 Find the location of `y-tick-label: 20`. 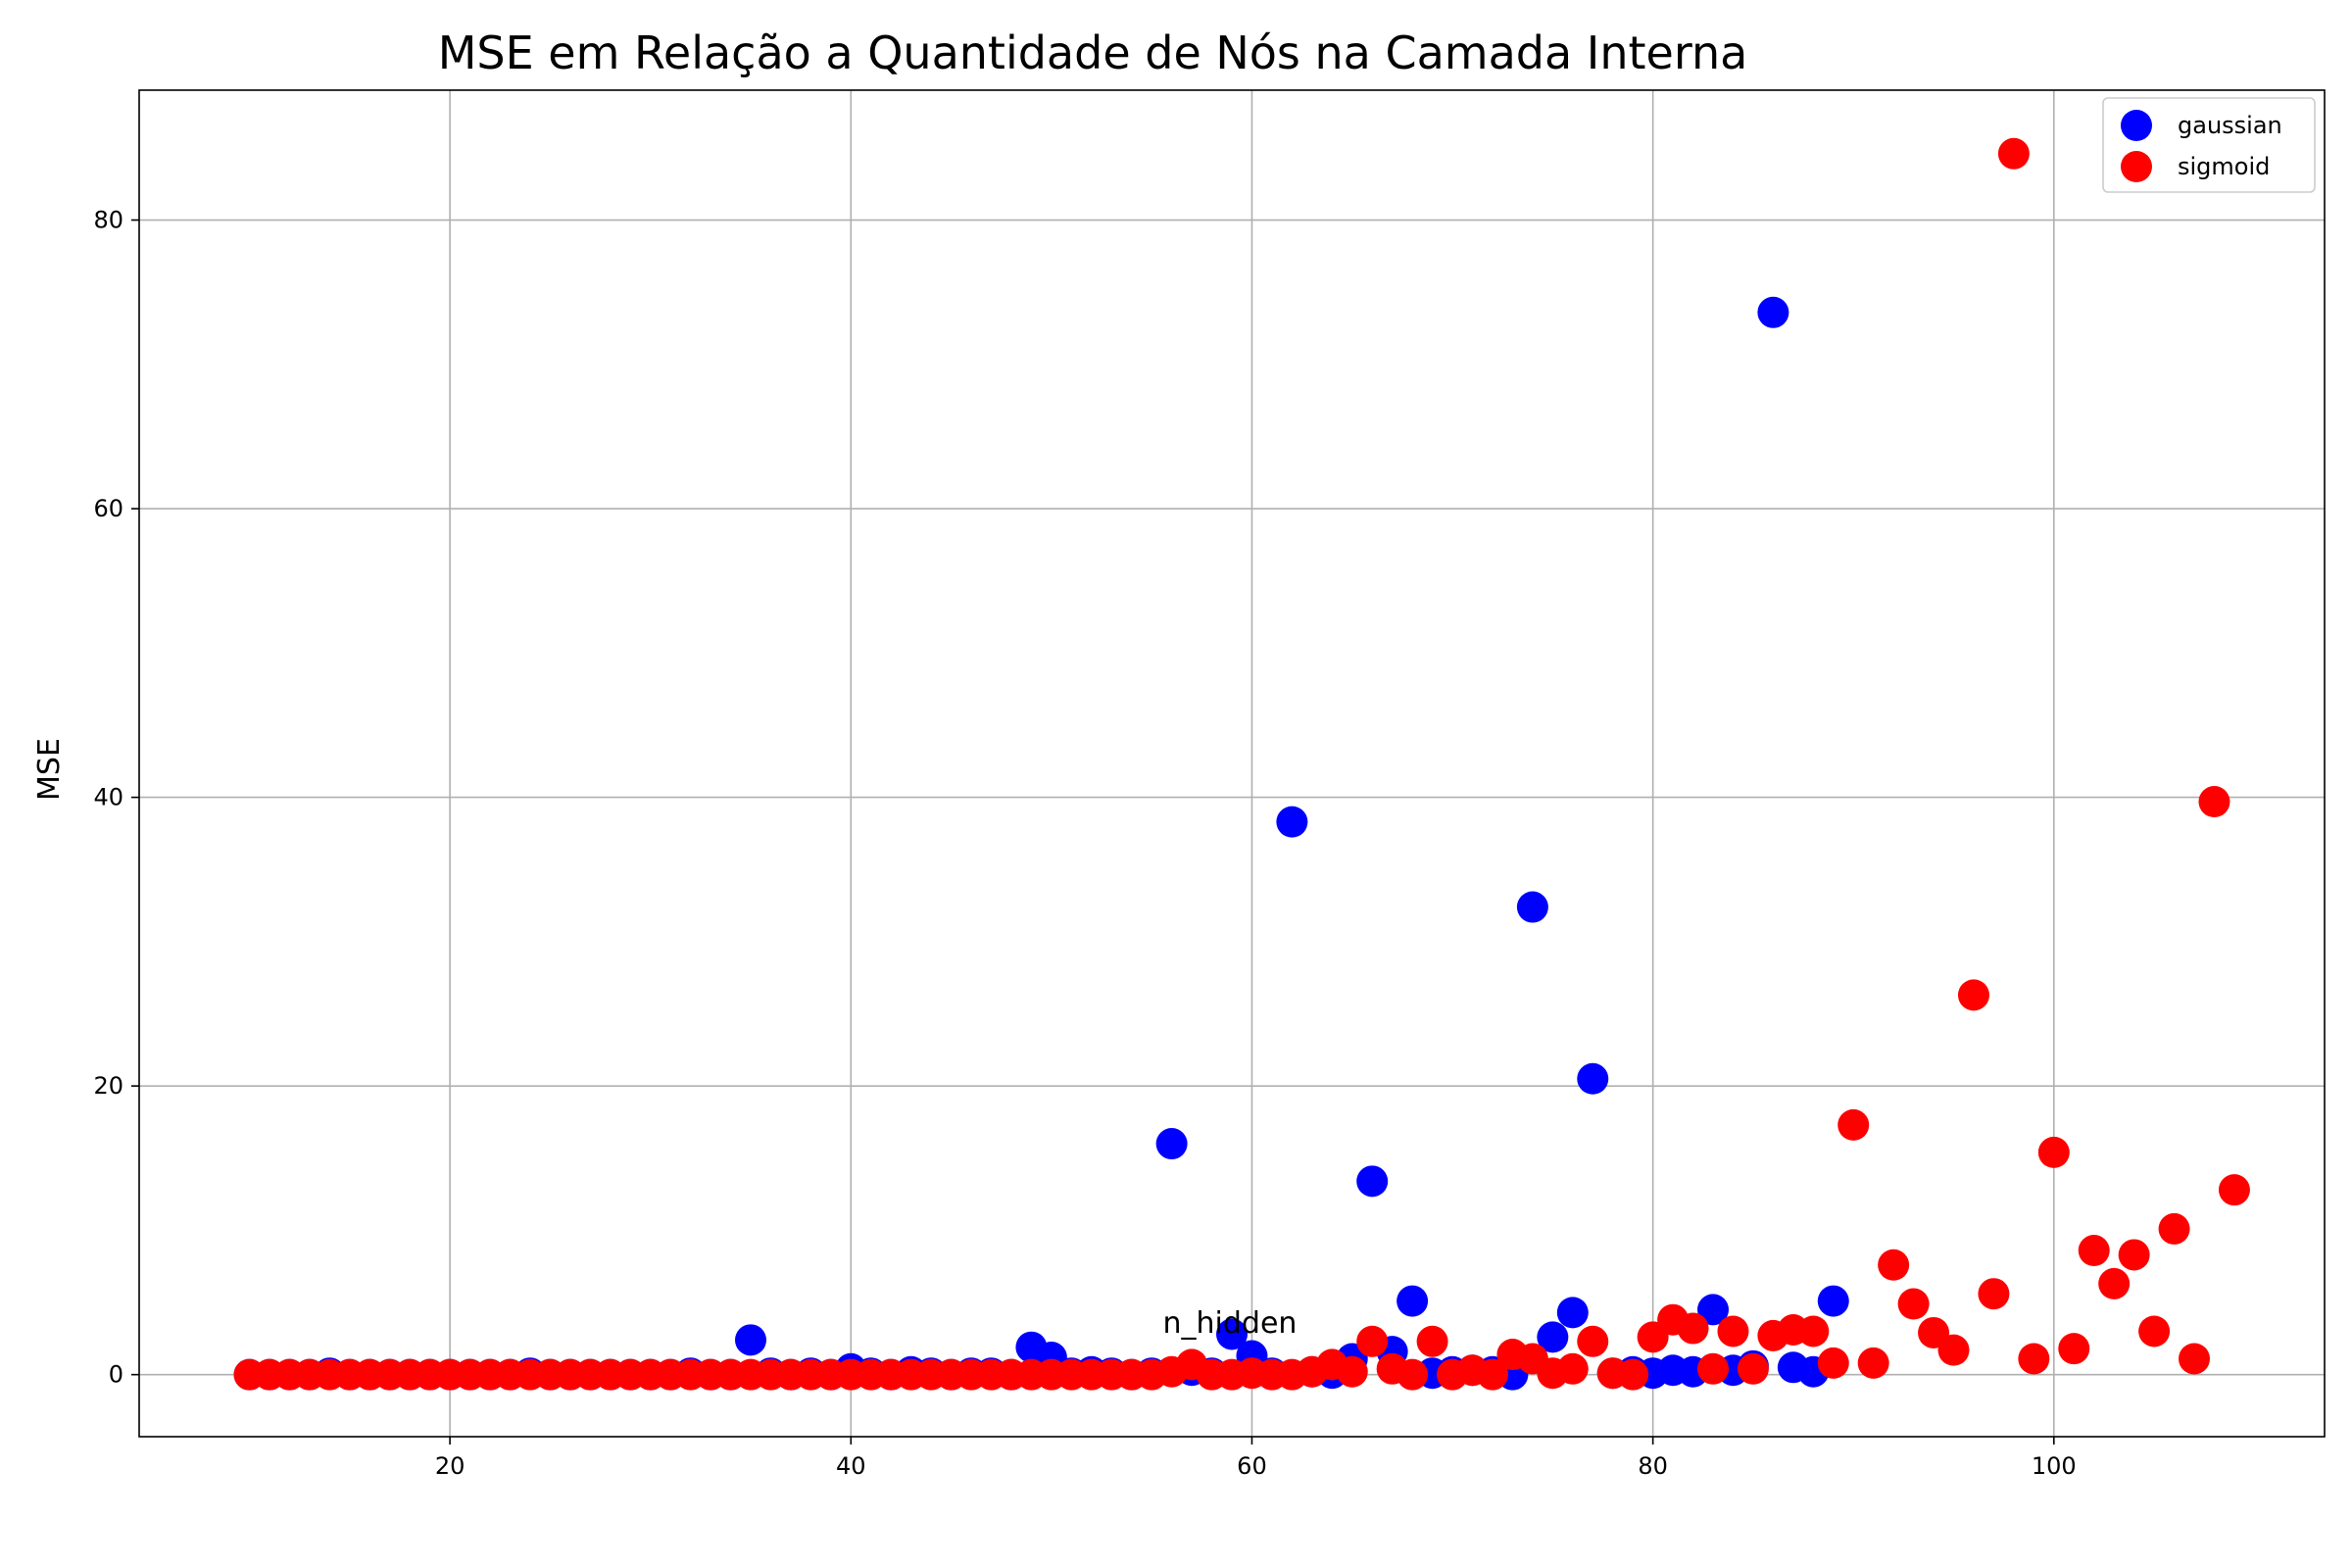

y-tick-label: 20 is located at coordinates (108, 1086).